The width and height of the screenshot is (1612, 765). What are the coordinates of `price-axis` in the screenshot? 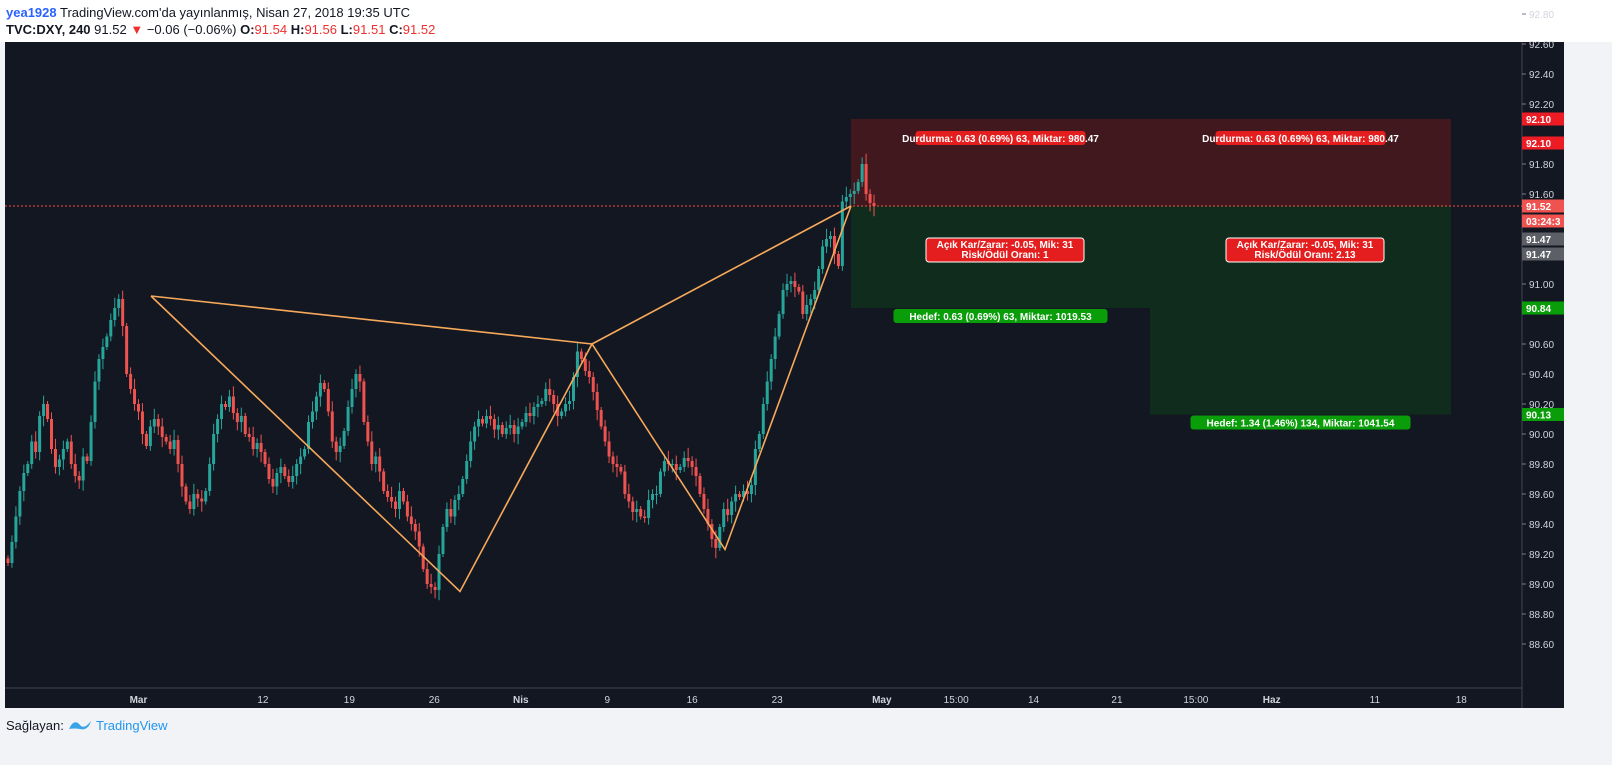 It's located at (1543, 375).